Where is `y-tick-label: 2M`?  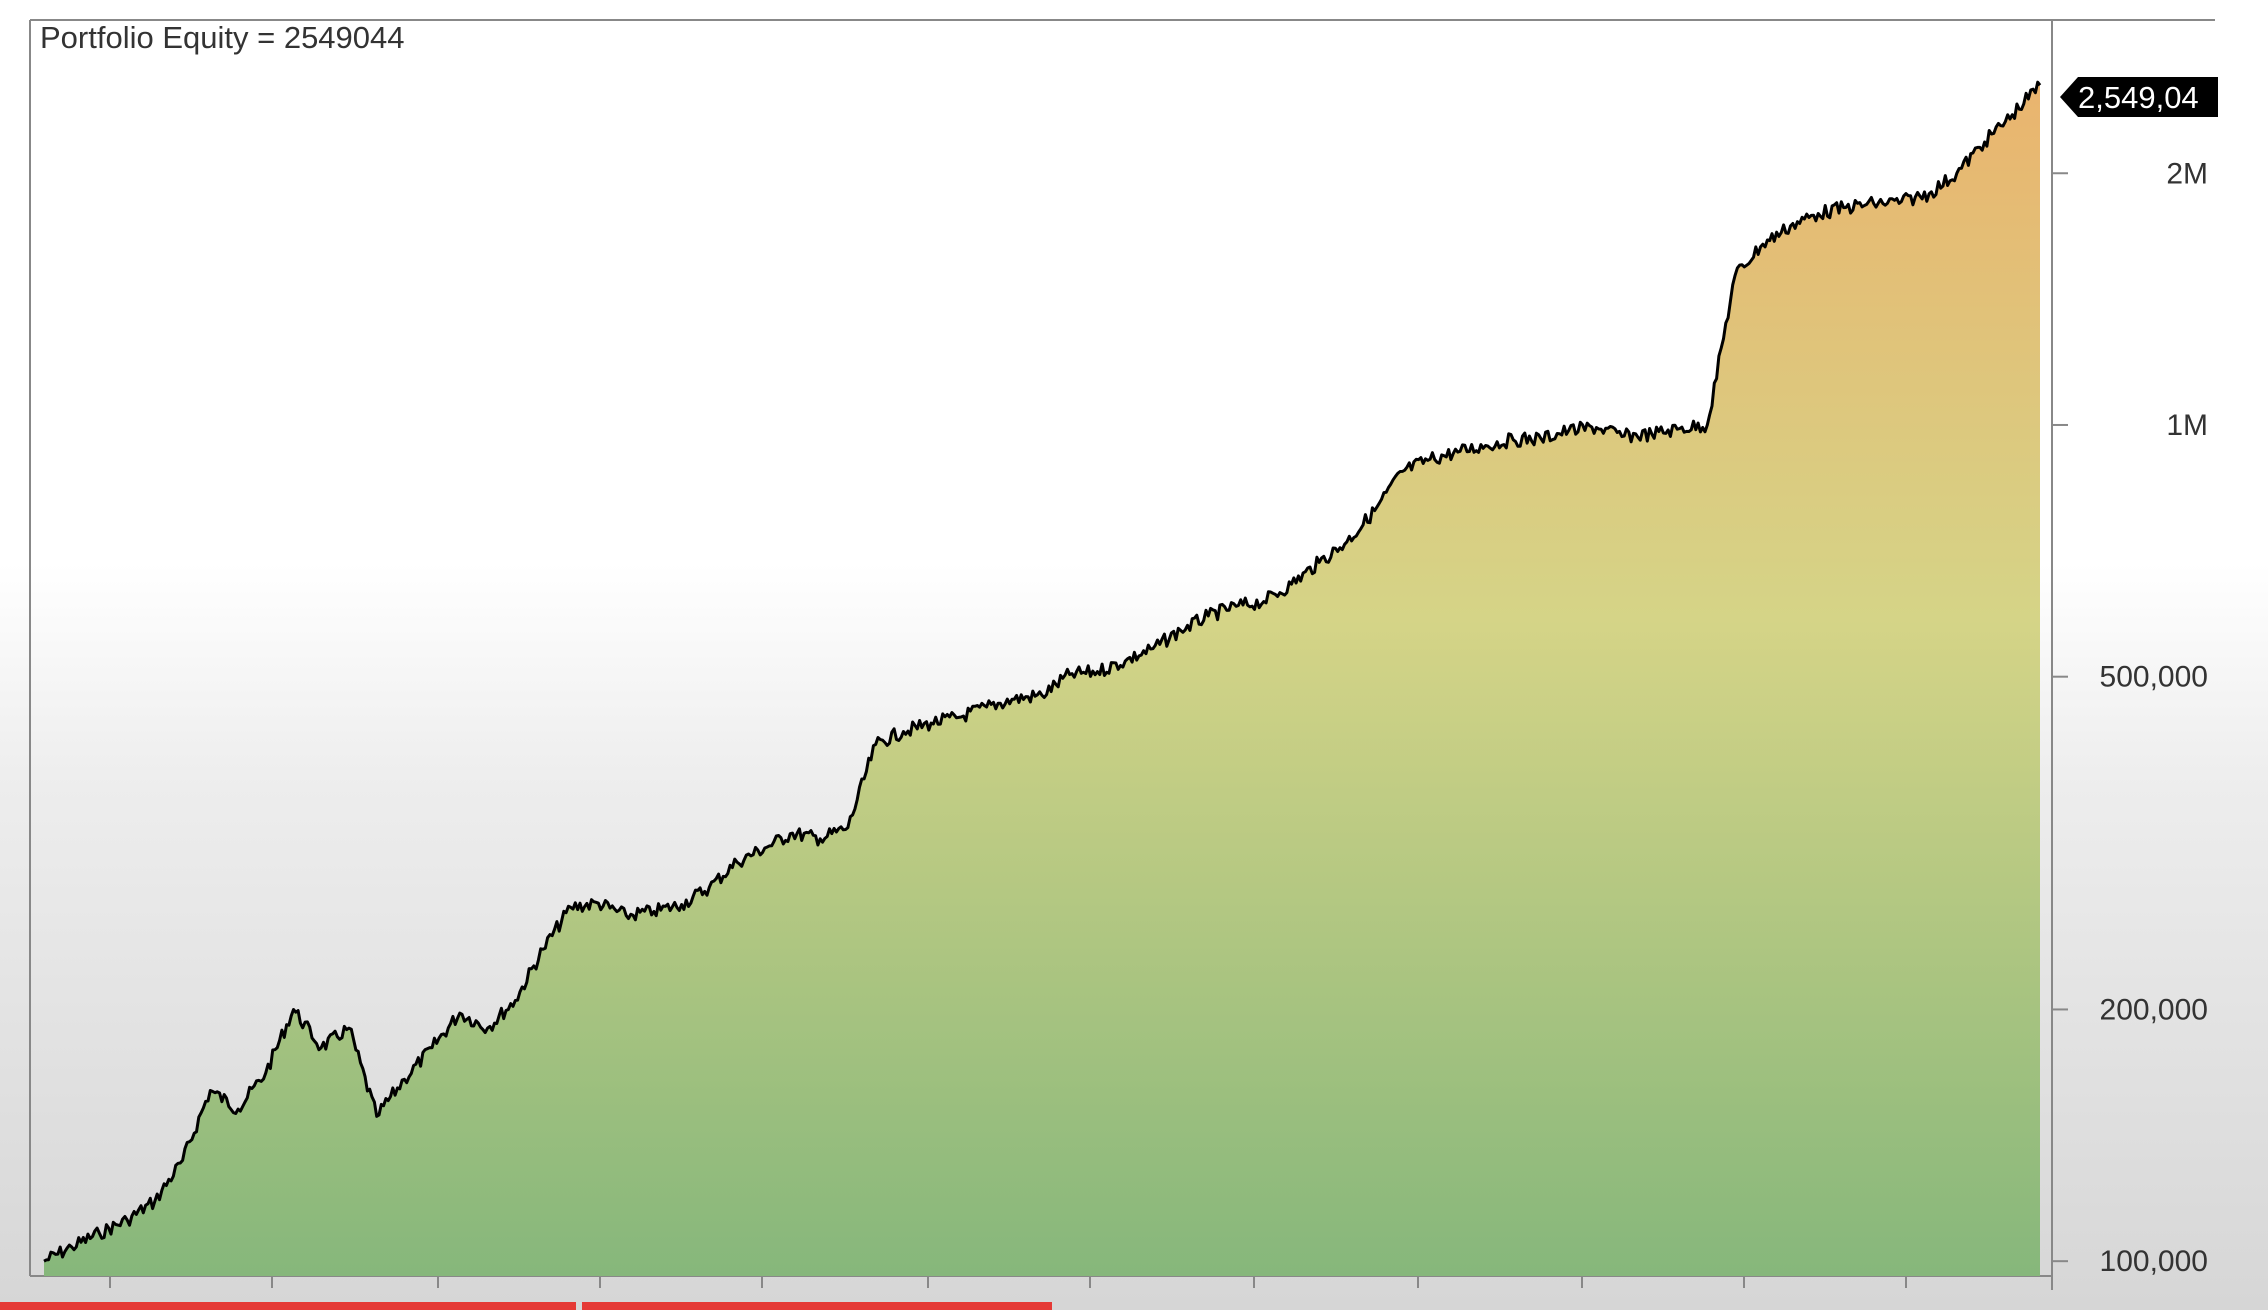 y-tick-label: 2M is located at coordinates (2187, 173).